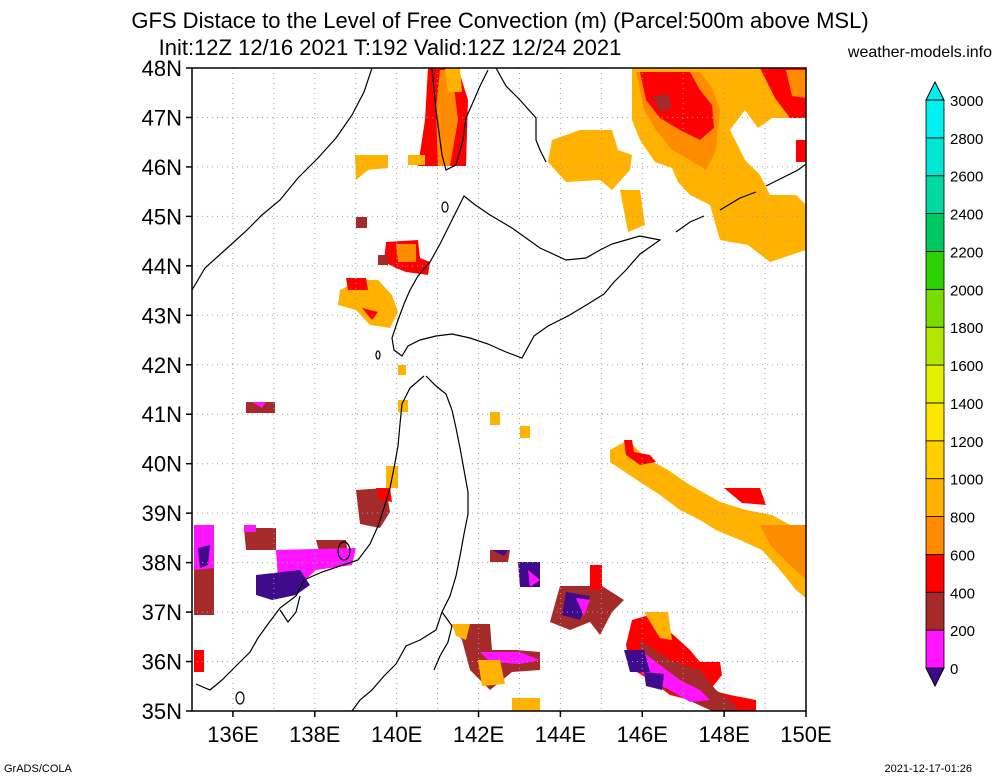 This screenshot has height=779, width=1000. Describe the element at coordinates (447, 118) in the screenshot. I see `field-patch-sakhalin-orange` at that location.